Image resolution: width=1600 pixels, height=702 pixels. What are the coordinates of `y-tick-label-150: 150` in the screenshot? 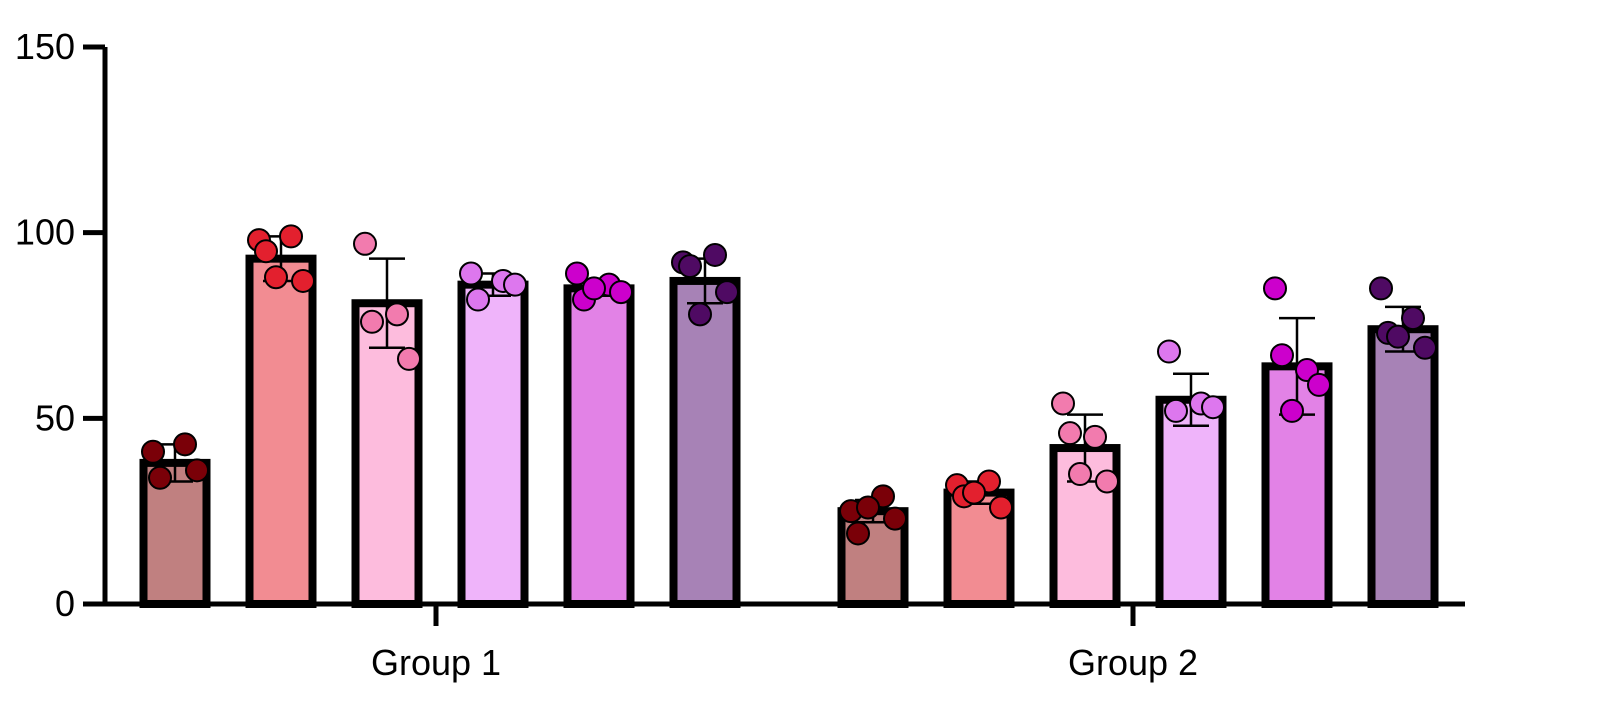 It's located at (45, 46).